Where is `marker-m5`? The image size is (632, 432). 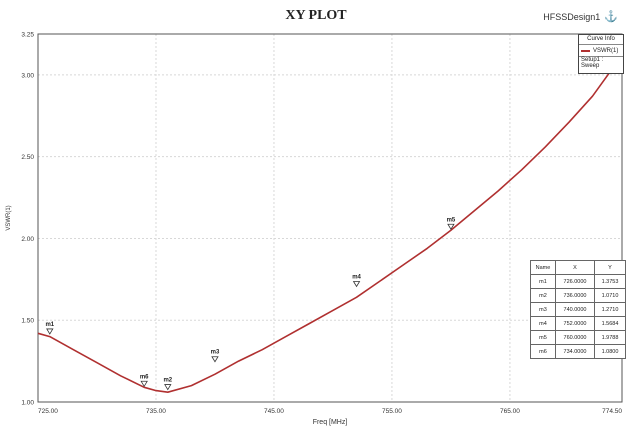
marker-m5 is located at coordinates (451, 227).